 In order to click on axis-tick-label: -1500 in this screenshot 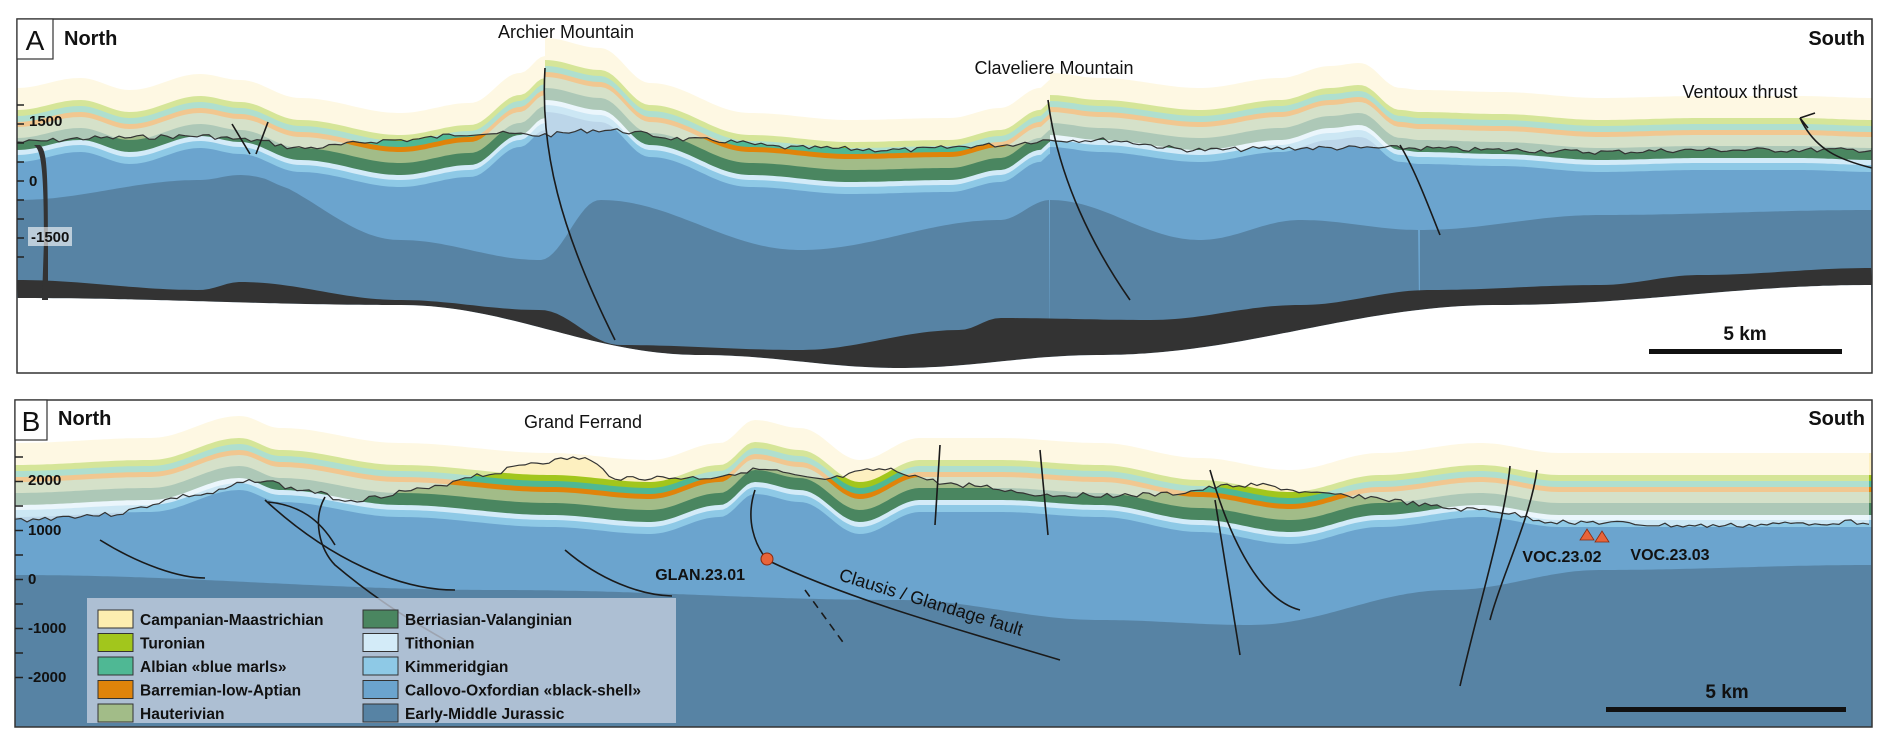, I will do `click(50, 237)`.